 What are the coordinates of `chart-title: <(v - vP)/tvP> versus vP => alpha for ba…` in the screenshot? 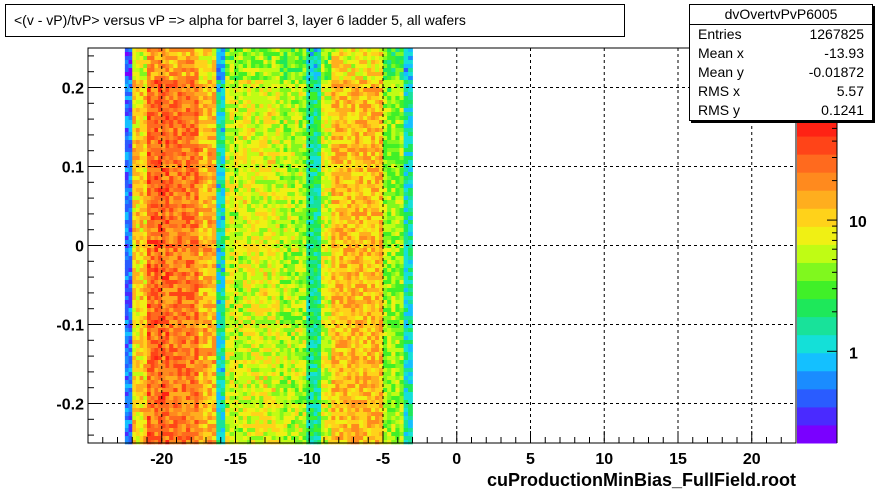 It's located at (315, 20).